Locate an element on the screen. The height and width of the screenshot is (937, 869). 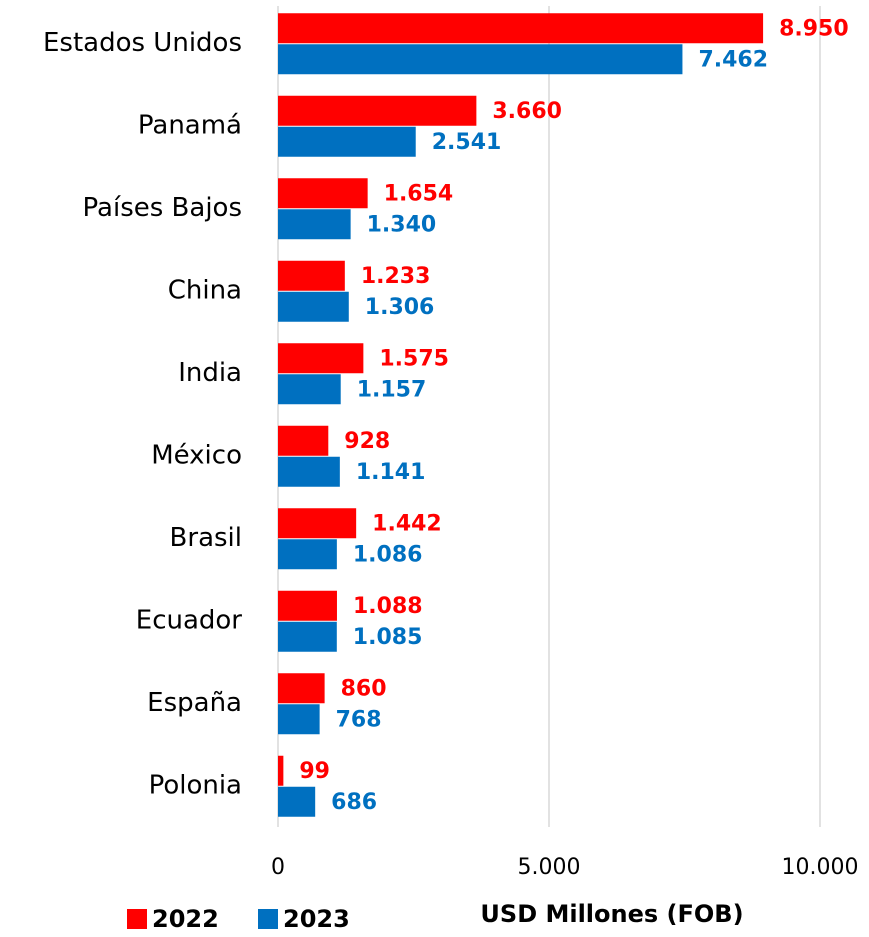
category-label: Panamá is located at coordinates (190, 125).